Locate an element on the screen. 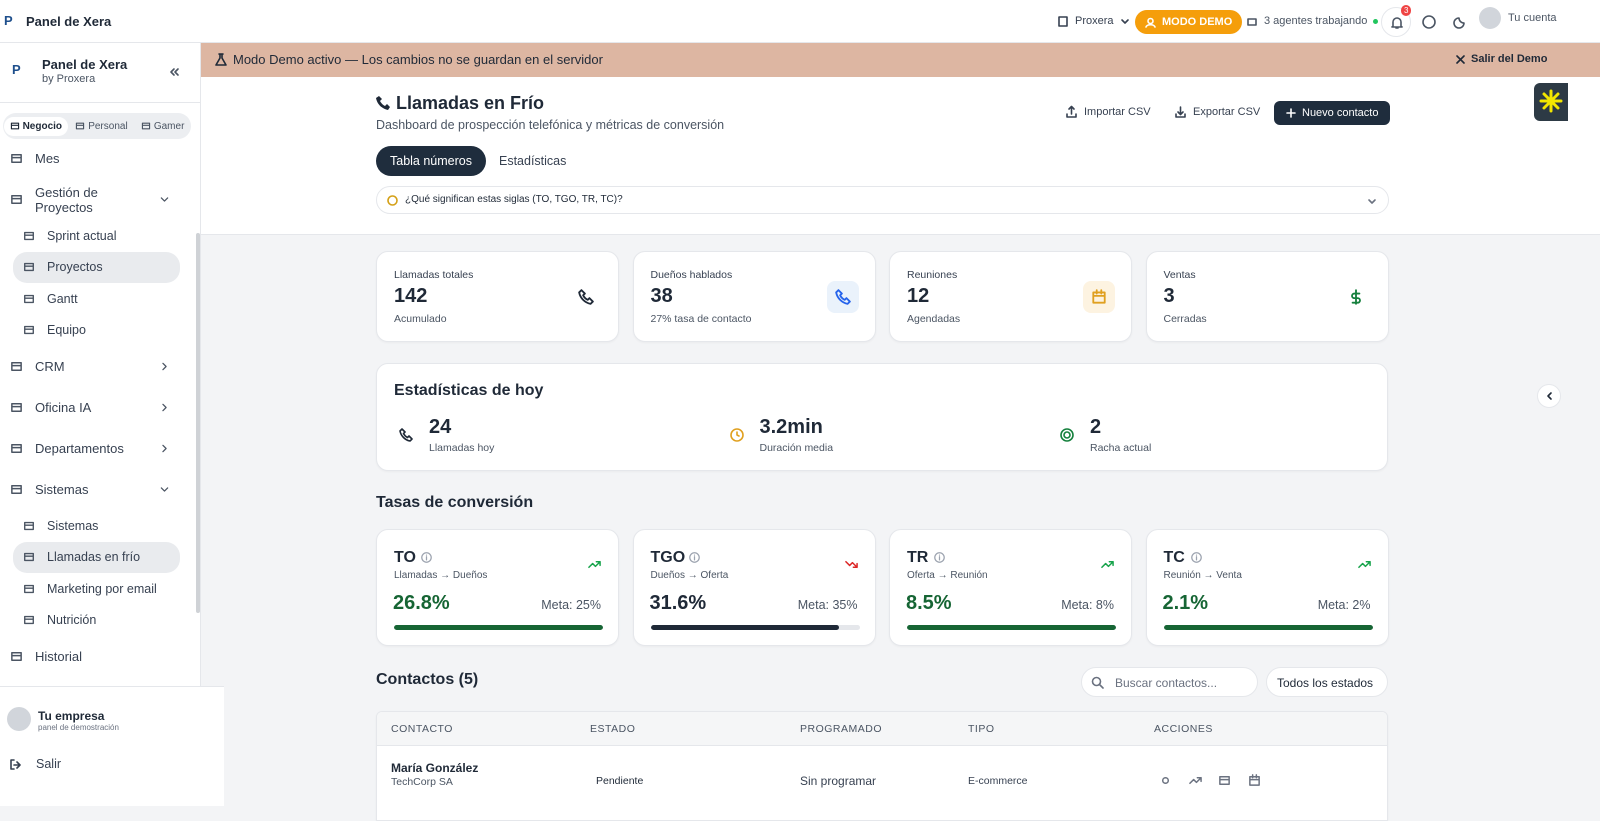 This screenshot has height=821, width=1600. today-label: Racha actual is located at coordinates (1121, 448).